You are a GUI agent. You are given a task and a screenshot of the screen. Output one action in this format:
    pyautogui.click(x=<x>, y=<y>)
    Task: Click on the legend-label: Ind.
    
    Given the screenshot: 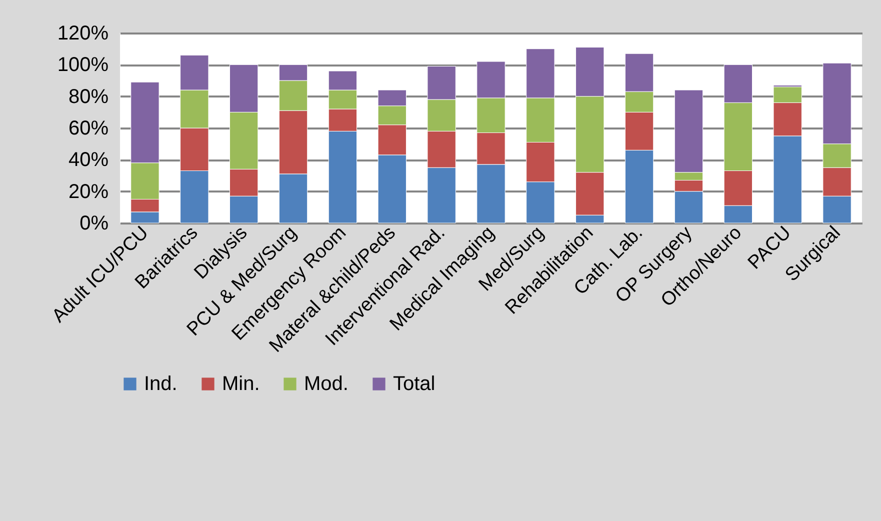 What is the action you would take?
    pyautogui.click(x=161, y=384)
    